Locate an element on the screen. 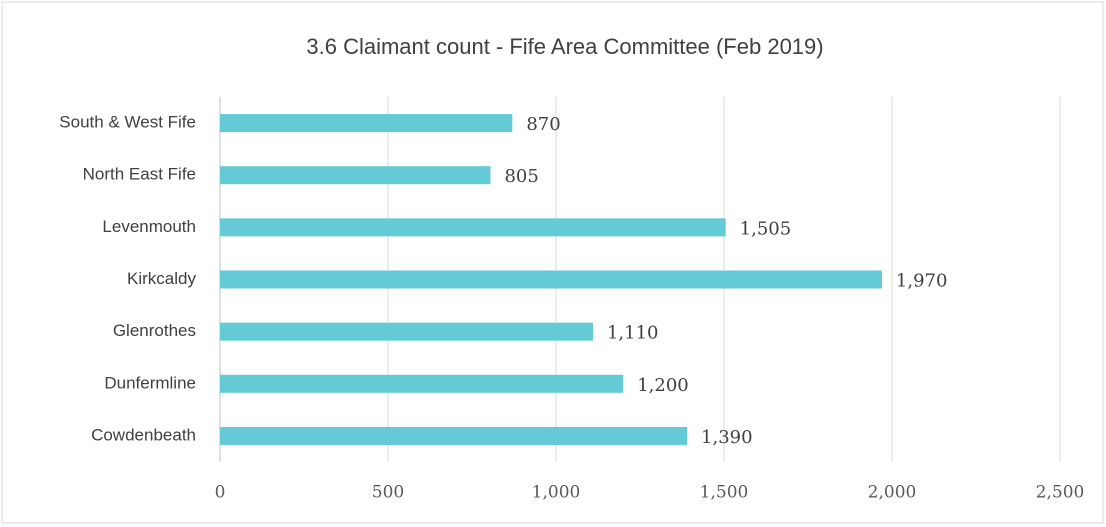 This screenshot has width=1106, height=527. y-tick-label: South & West Fife is located at coordinates (127, 122).